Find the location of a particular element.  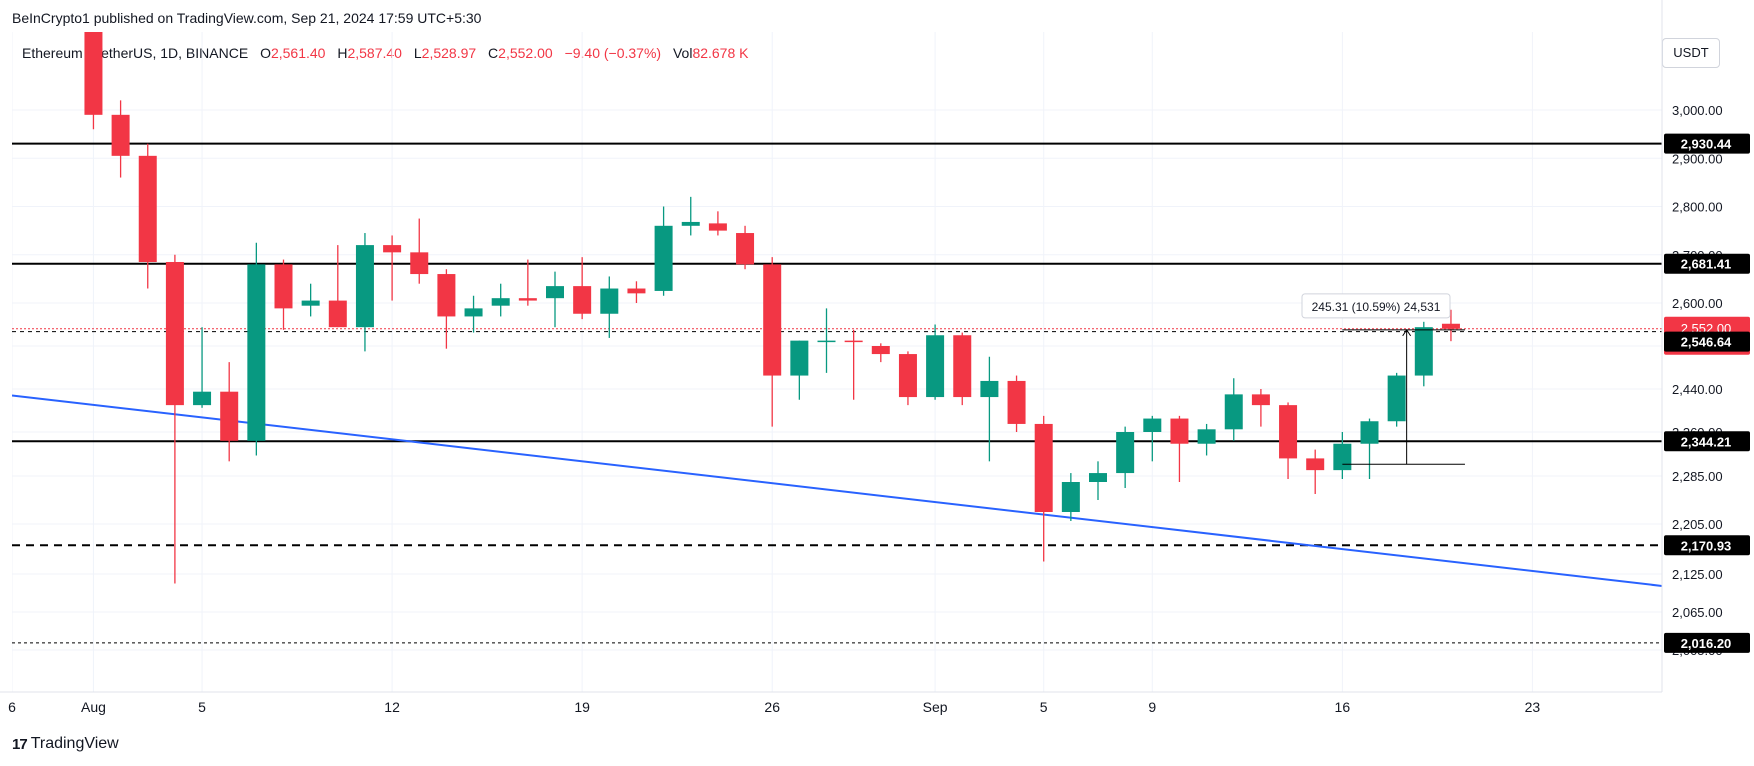

time-tick-label: 12 is located at coordinates (392, 707).